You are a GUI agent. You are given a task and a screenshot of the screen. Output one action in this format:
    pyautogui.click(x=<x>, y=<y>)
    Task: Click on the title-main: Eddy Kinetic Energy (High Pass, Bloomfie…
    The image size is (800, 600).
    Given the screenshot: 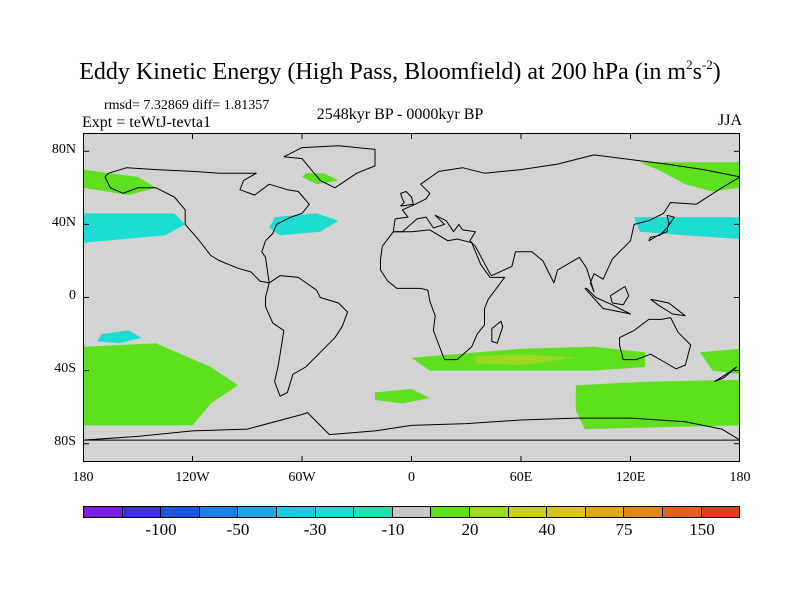 What is the action you would take?
    pyautogui.click(x=383, y=72)
    